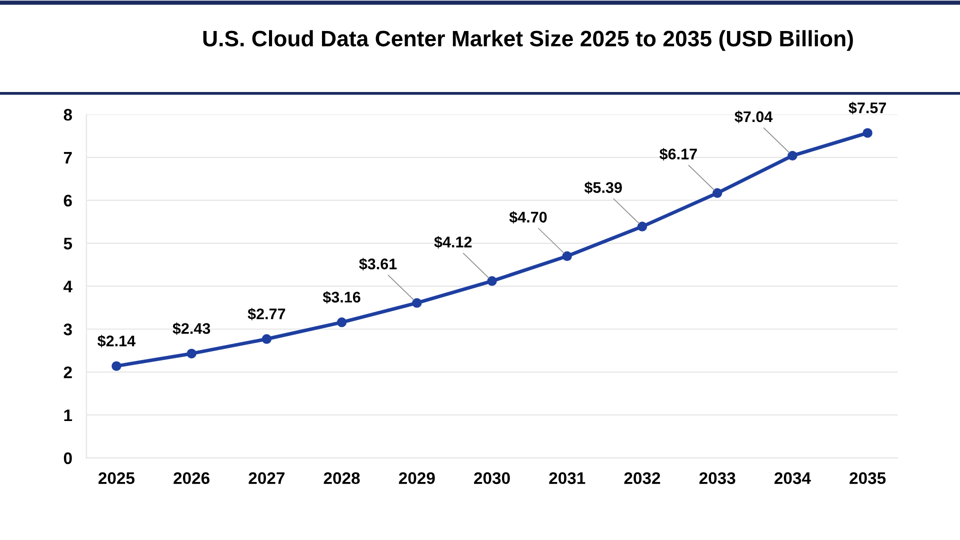  I want to click on y-tick-label: 2, so click(68, 372).